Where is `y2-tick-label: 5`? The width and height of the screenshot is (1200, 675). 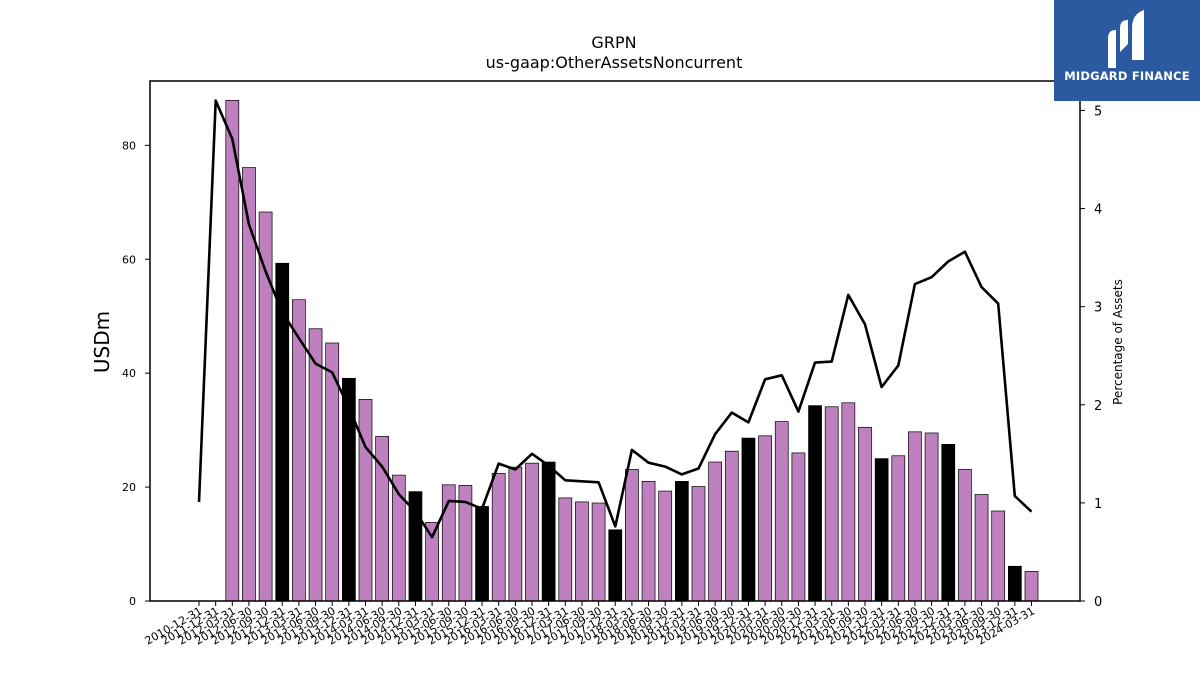
y2-tick-label: 5 is located at coordinates (1098, 111).